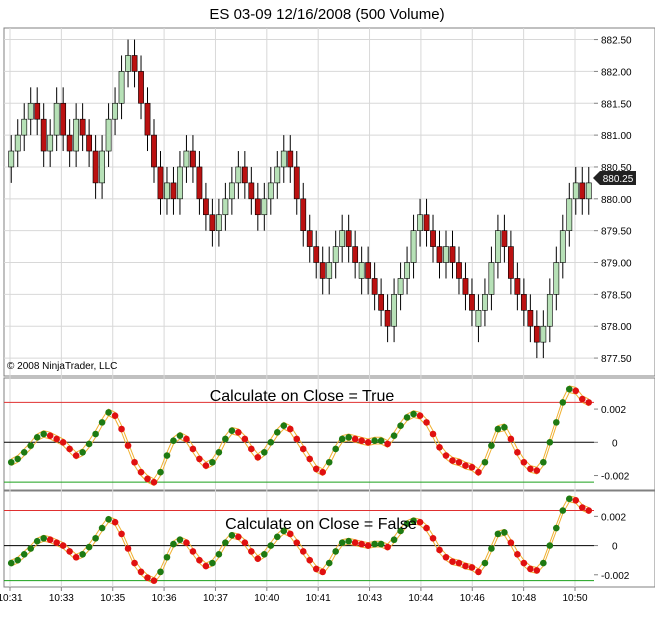 The height and width of the screenshot is (628, 655). I want to click on time-tick-label: 10:48, so click(523, 598).